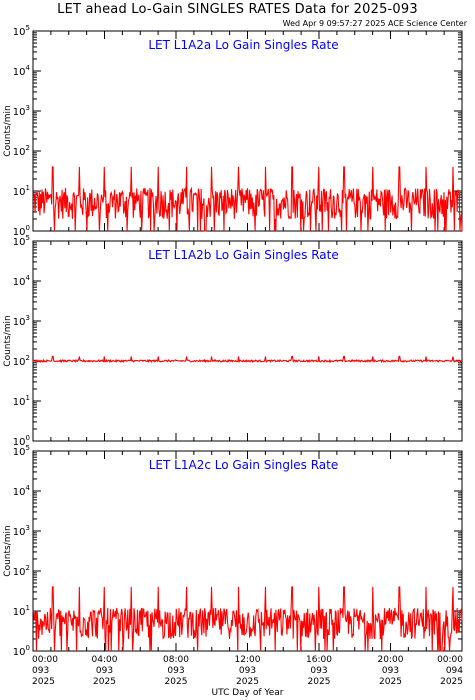 This screenshot has height=700, width=475. Describe the element at coordinates (176, 660) in the screenshot. I see `x-tick-label: 08:00` at that location.